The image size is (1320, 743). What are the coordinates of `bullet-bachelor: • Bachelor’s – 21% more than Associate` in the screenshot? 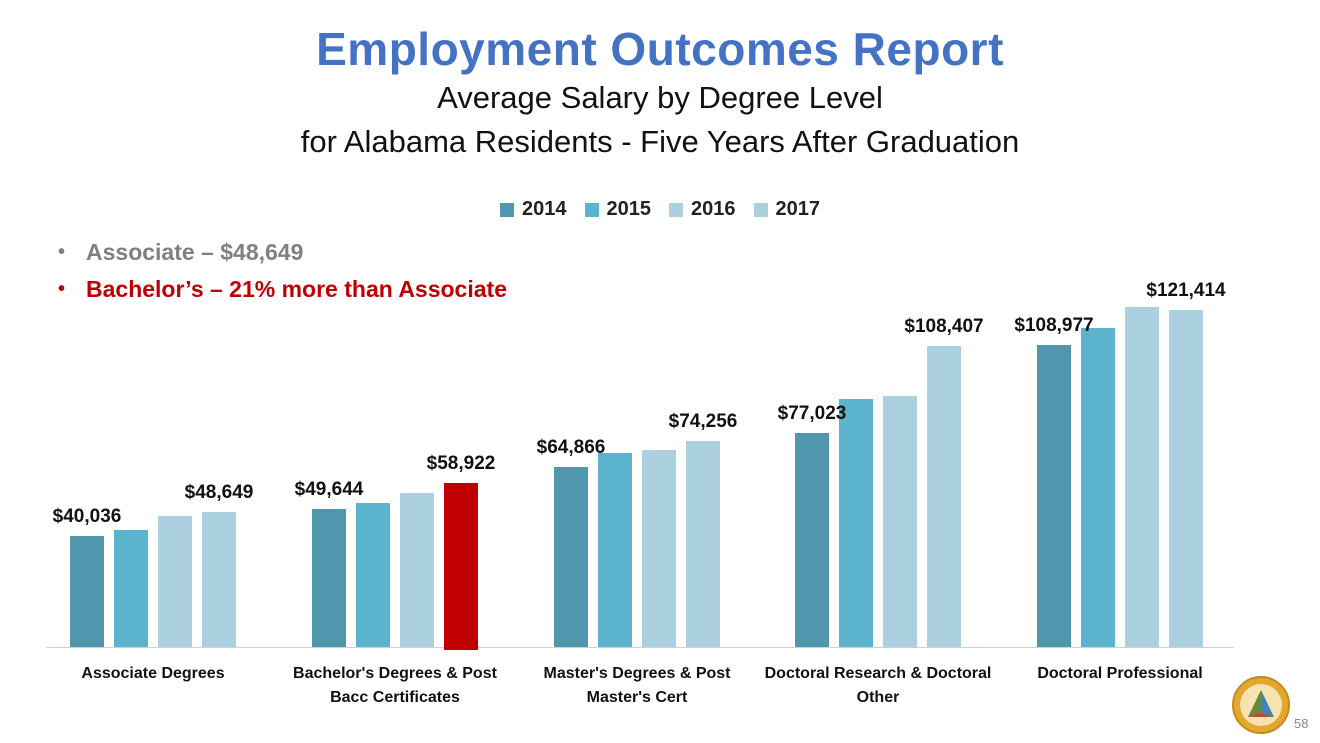 It's located at (282, 289).